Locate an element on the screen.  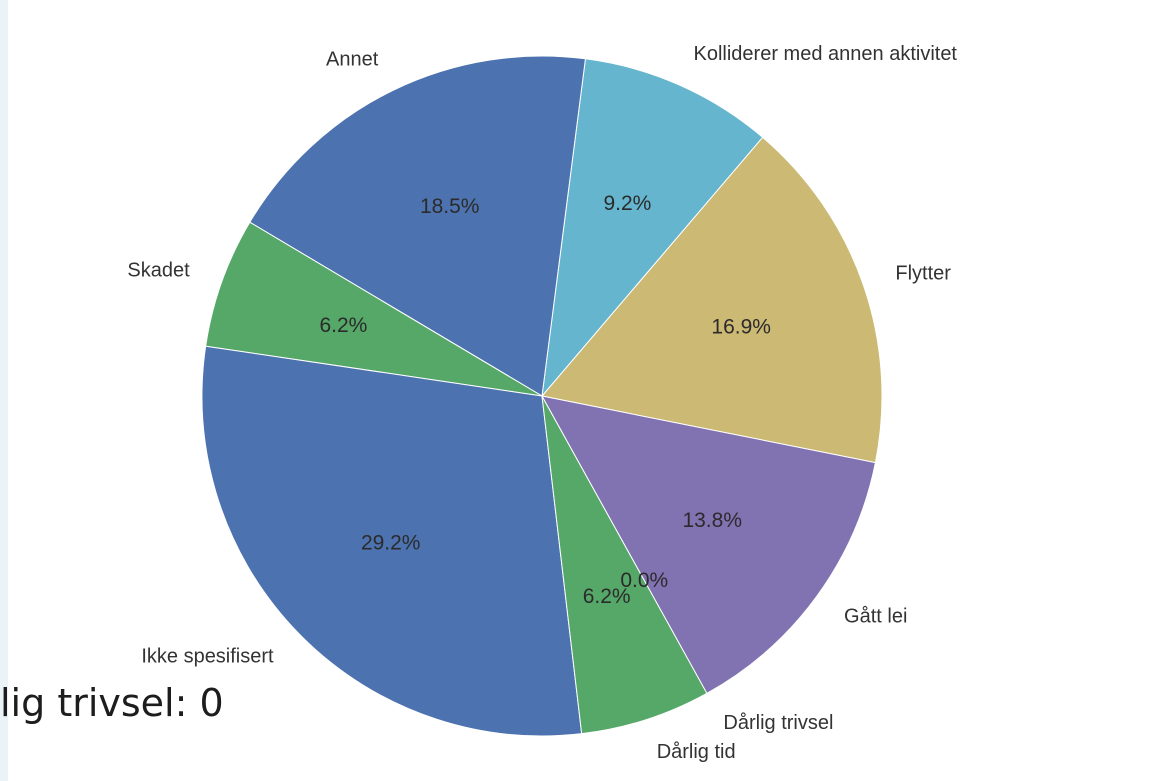
pct-label-kolliderer-med-annen-aktivitet: 9.2% is located at coordinates (627, 203).